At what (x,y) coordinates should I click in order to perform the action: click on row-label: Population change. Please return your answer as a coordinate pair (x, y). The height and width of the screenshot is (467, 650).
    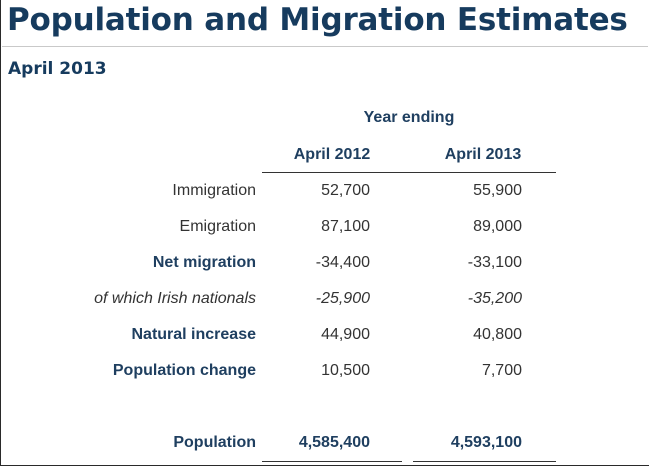
    Looking at the image, I should click on (184, 370).